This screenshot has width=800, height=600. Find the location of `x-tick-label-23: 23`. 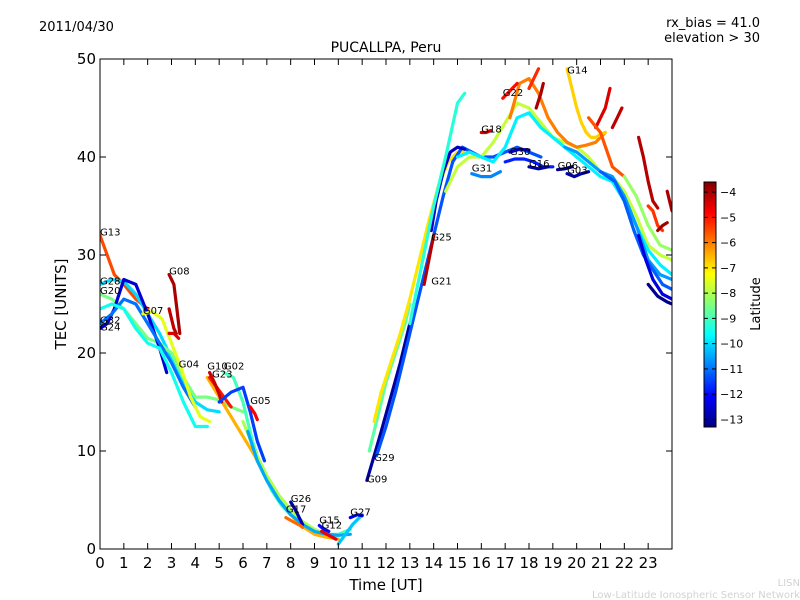

x-tick-label-23: 23 is located at coordinates (648, 563).